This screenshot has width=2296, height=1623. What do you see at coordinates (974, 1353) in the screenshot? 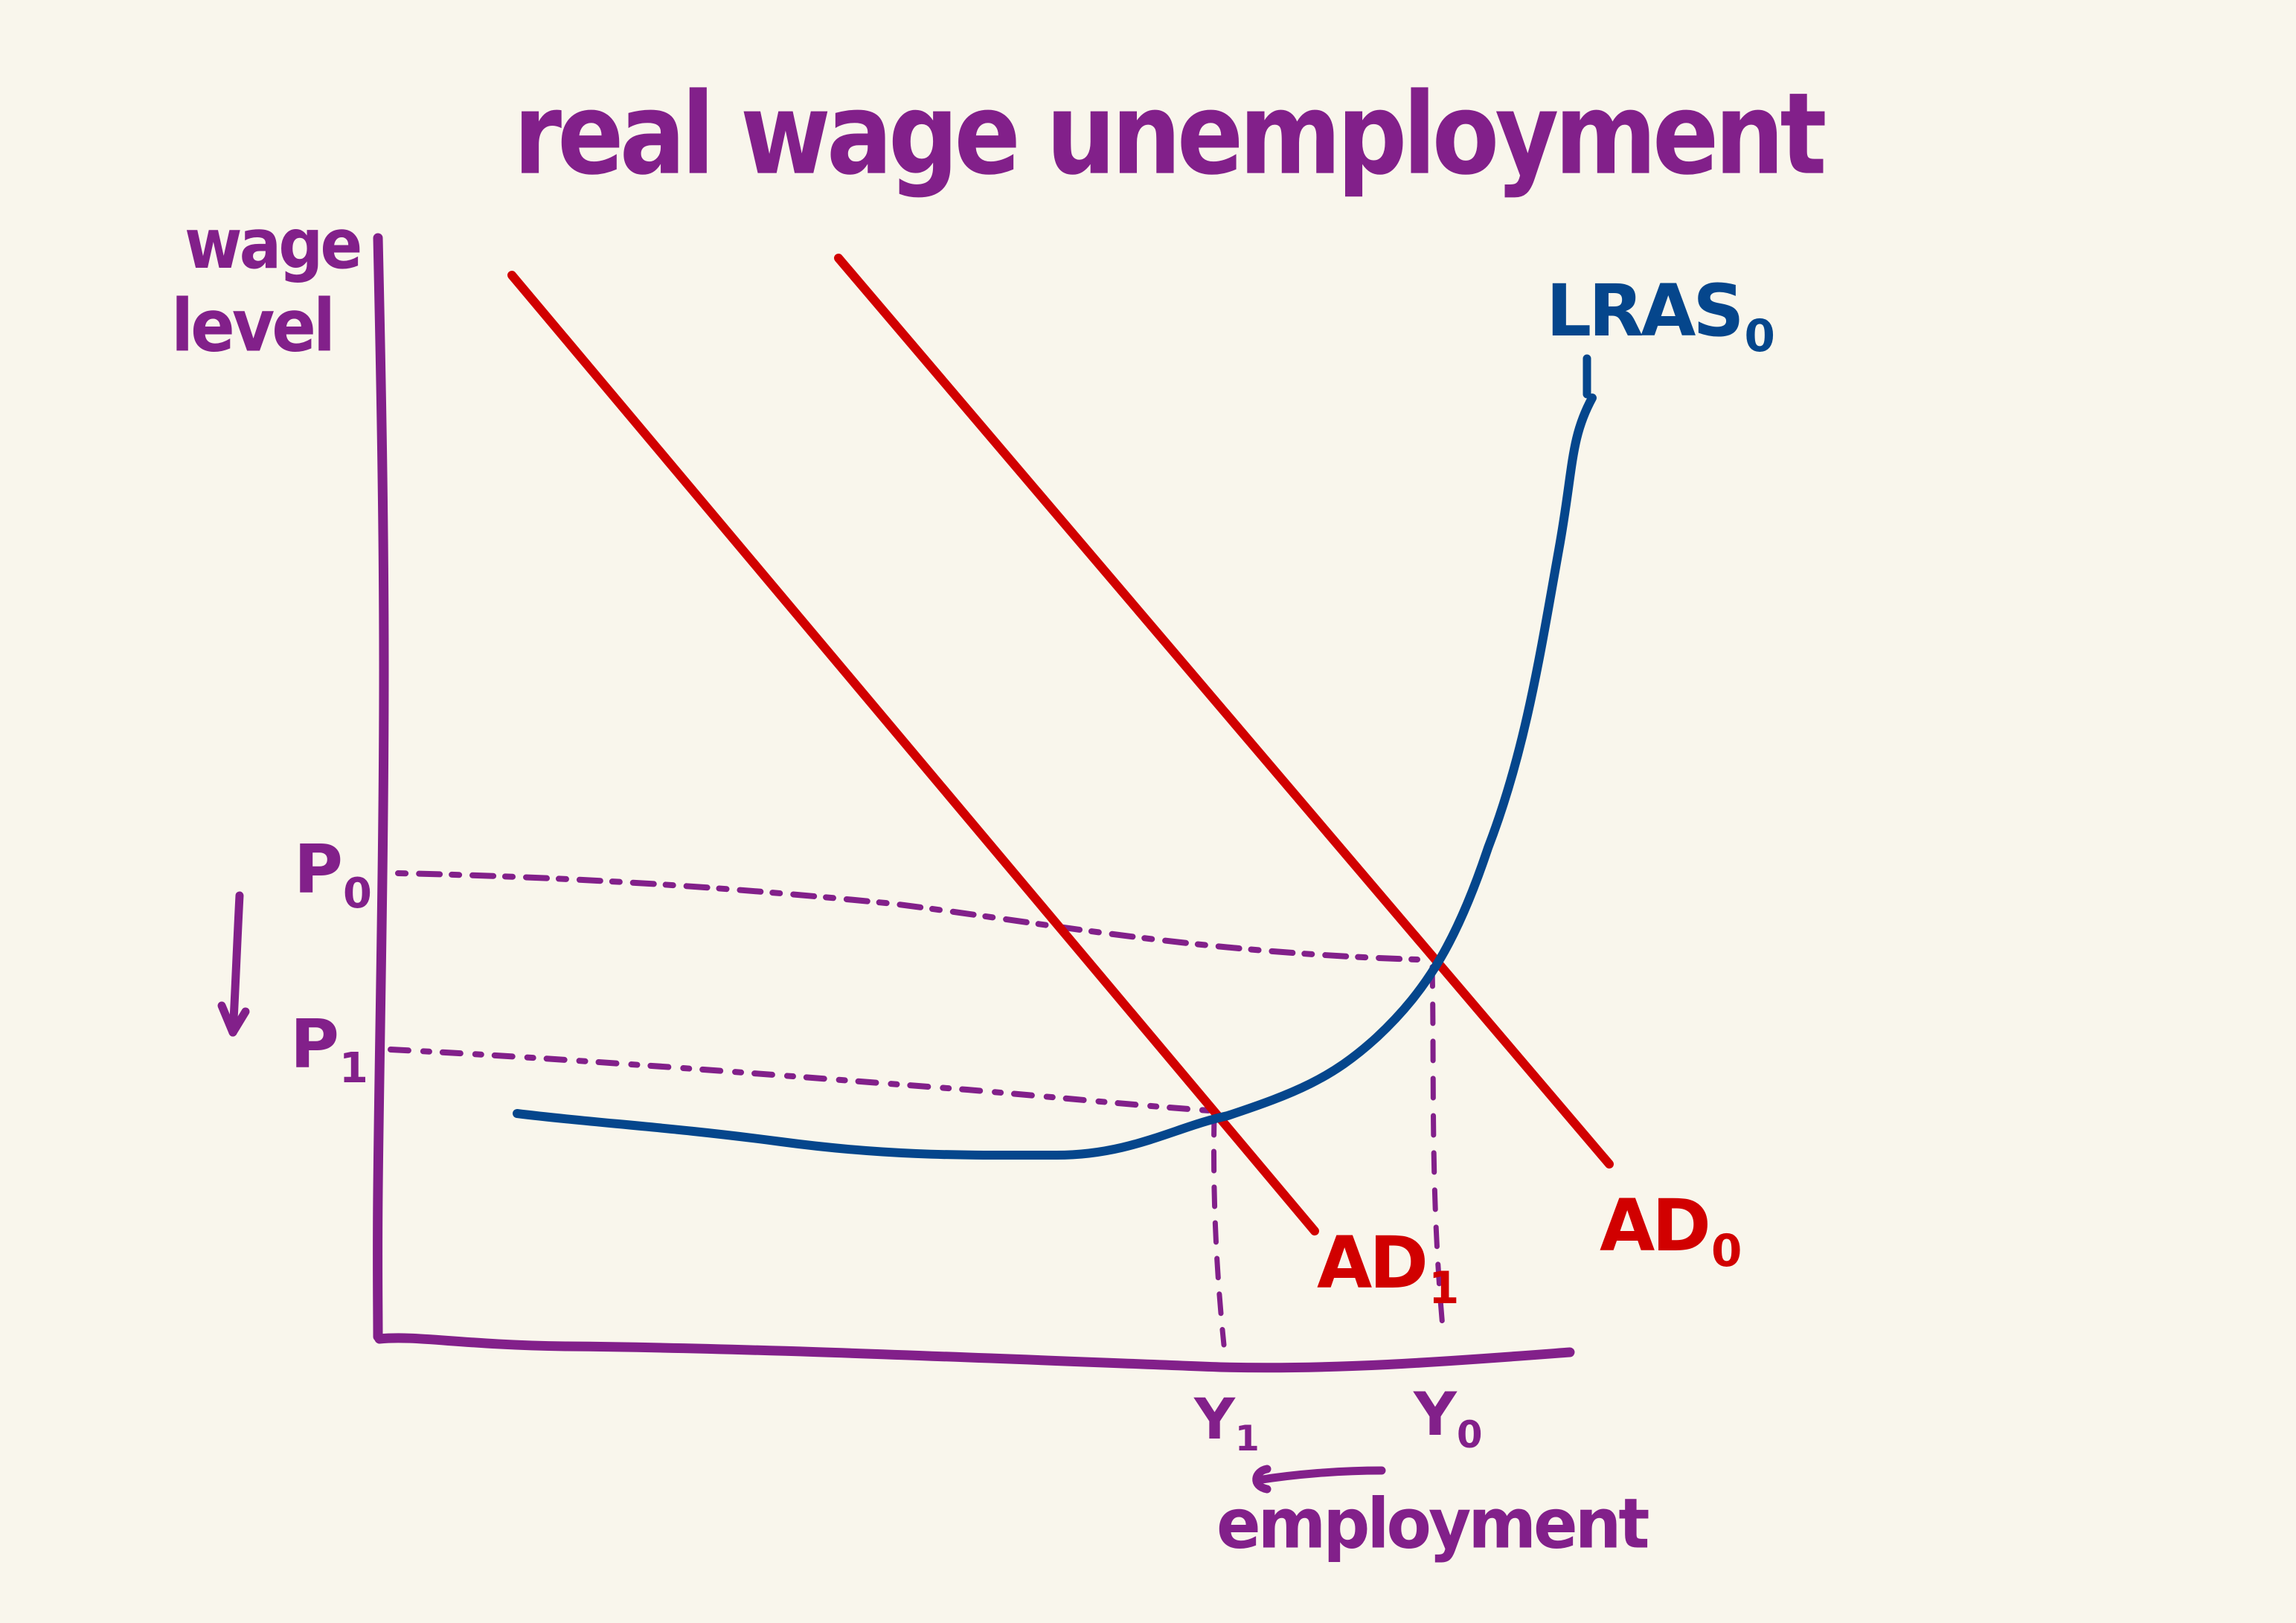
I see `x-axis` at bounding box center [974, 1353].